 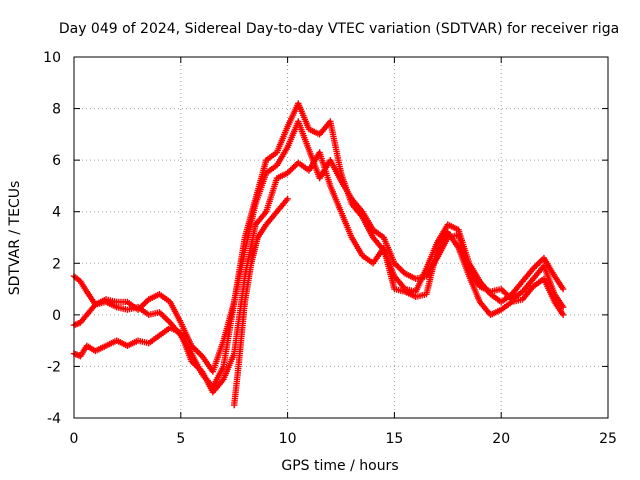 What do you see at coordinates (52, 58) in the screenshot?
I see `y-tick-label: 10` at bounding box center [52, 58].